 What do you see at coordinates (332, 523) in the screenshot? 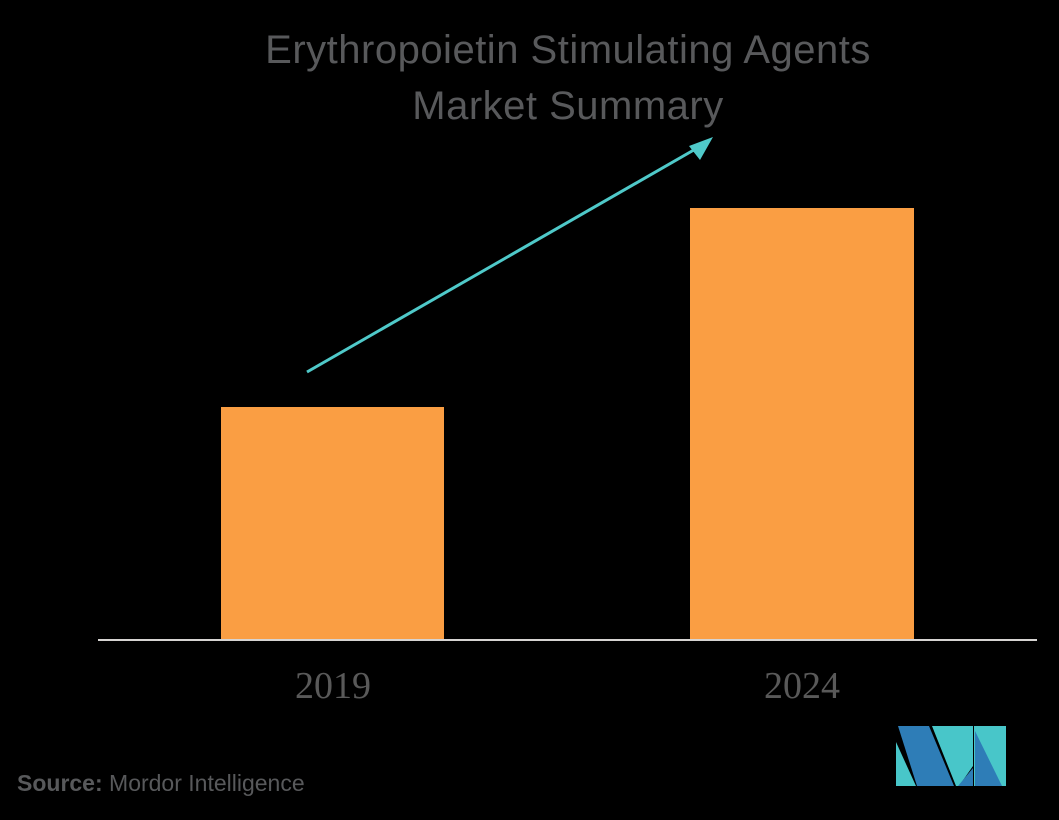
I see `bar-2019` at bounding box center [332, 523].